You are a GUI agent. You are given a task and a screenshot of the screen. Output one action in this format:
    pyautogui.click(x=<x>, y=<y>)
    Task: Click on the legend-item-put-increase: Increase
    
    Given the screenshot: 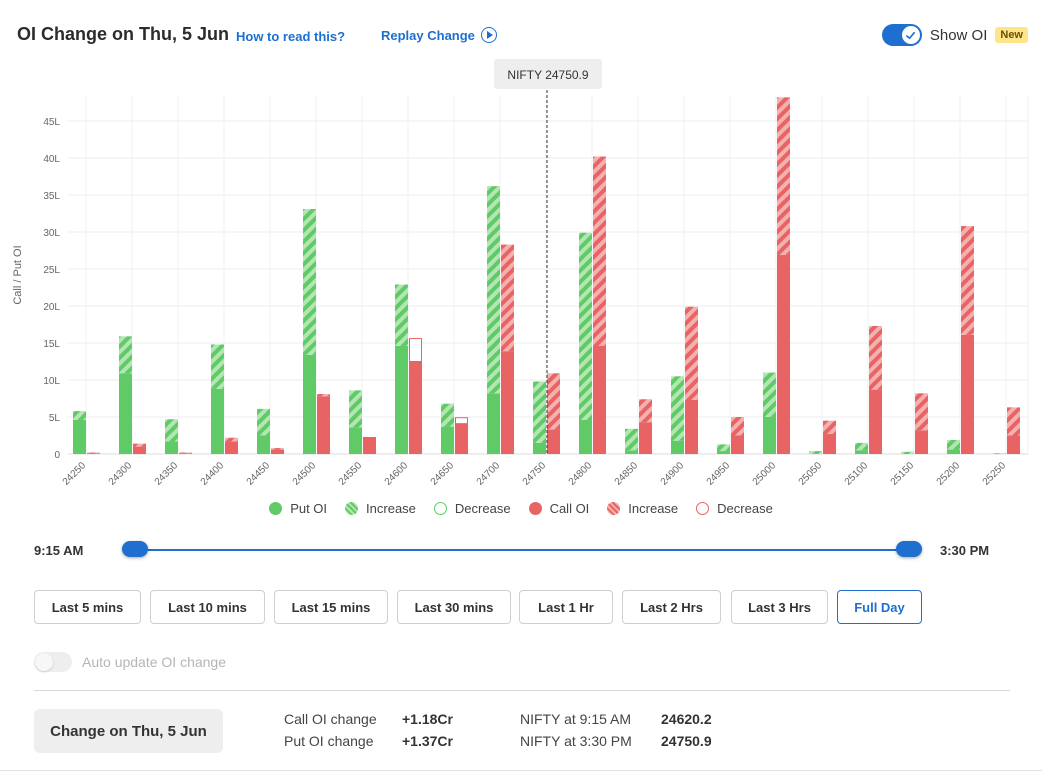 What is the action you would take?
    pyautogui.click(x=380, y=508)
    